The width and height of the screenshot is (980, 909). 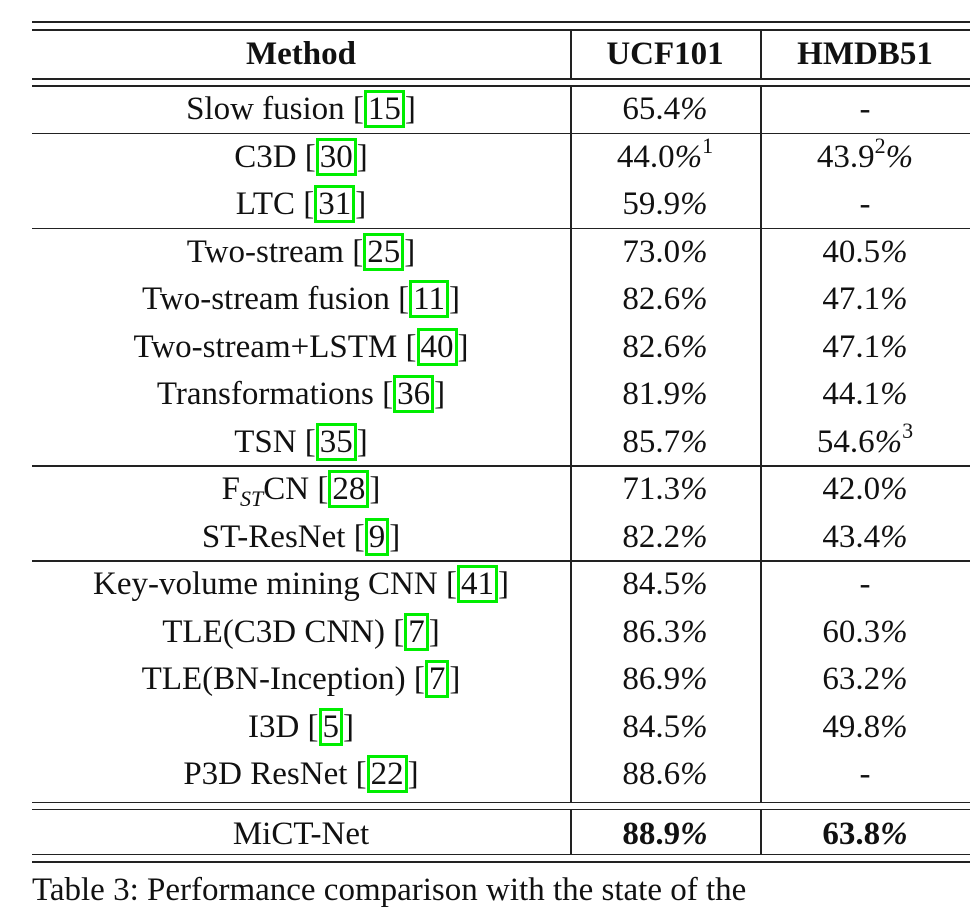 I want to click on hmdb51-cell: 40.5%, so click(x=865, y=252).